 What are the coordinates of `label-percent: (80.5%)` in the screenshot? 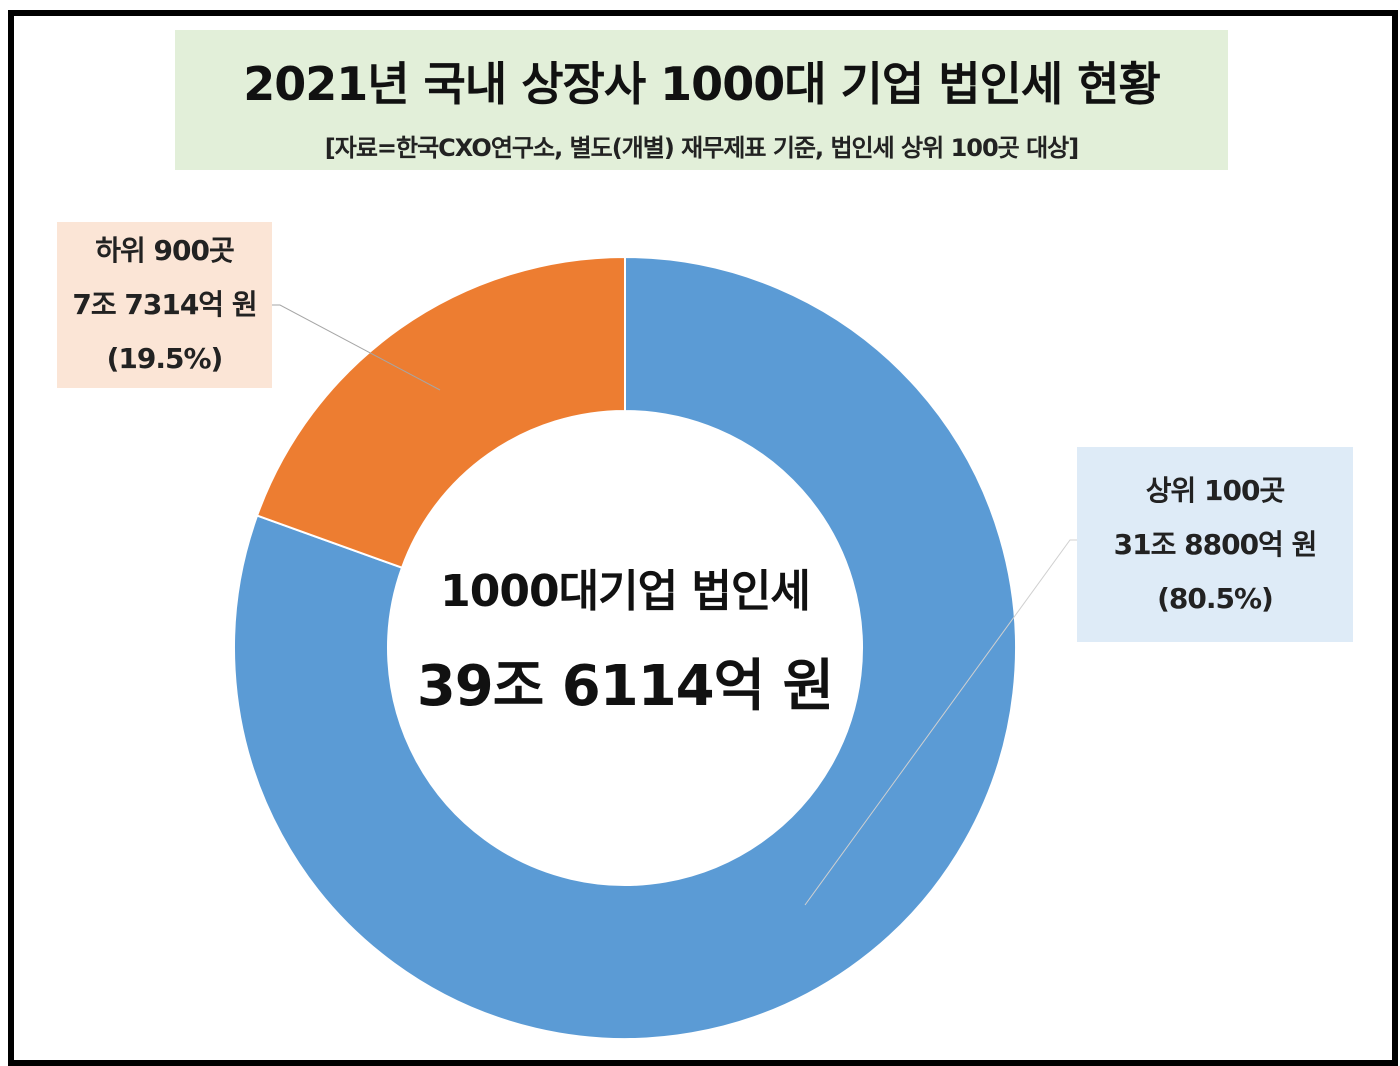 It's located at (1215, 598).